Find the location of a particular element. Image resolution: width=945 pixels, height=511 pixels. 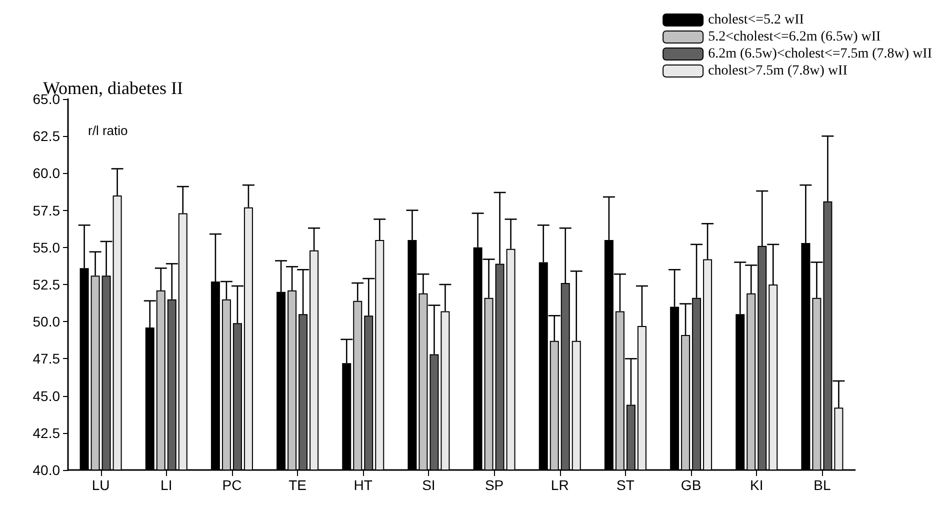

legend-label: cholest<=5.2 wII is located at coordinates (756, 20).